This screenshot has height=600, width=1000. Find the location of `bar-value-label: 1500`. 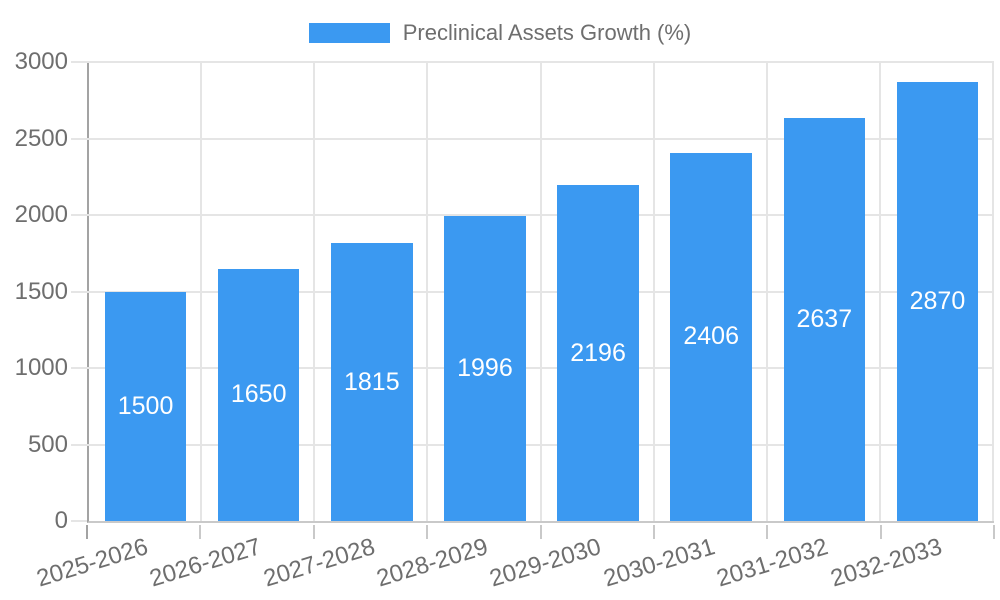

bar-value-label: 1500 is located at coordinates (145, 405).